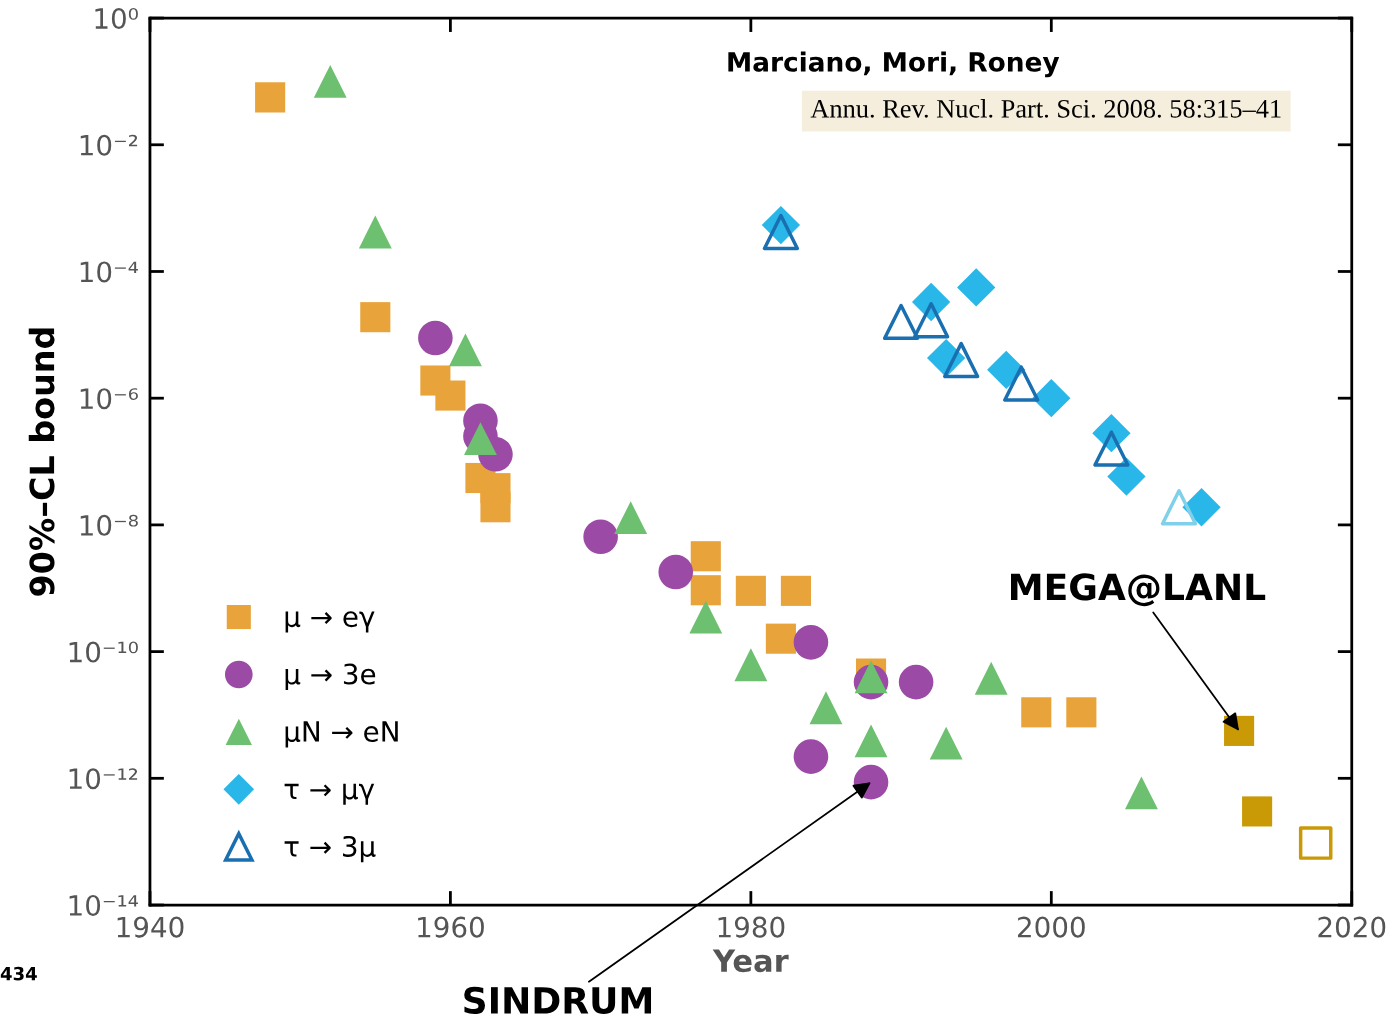 The height and width of the screenshot is (1021, 1395). I want to click on annotation: SINDRUM, so click(558, 1000).